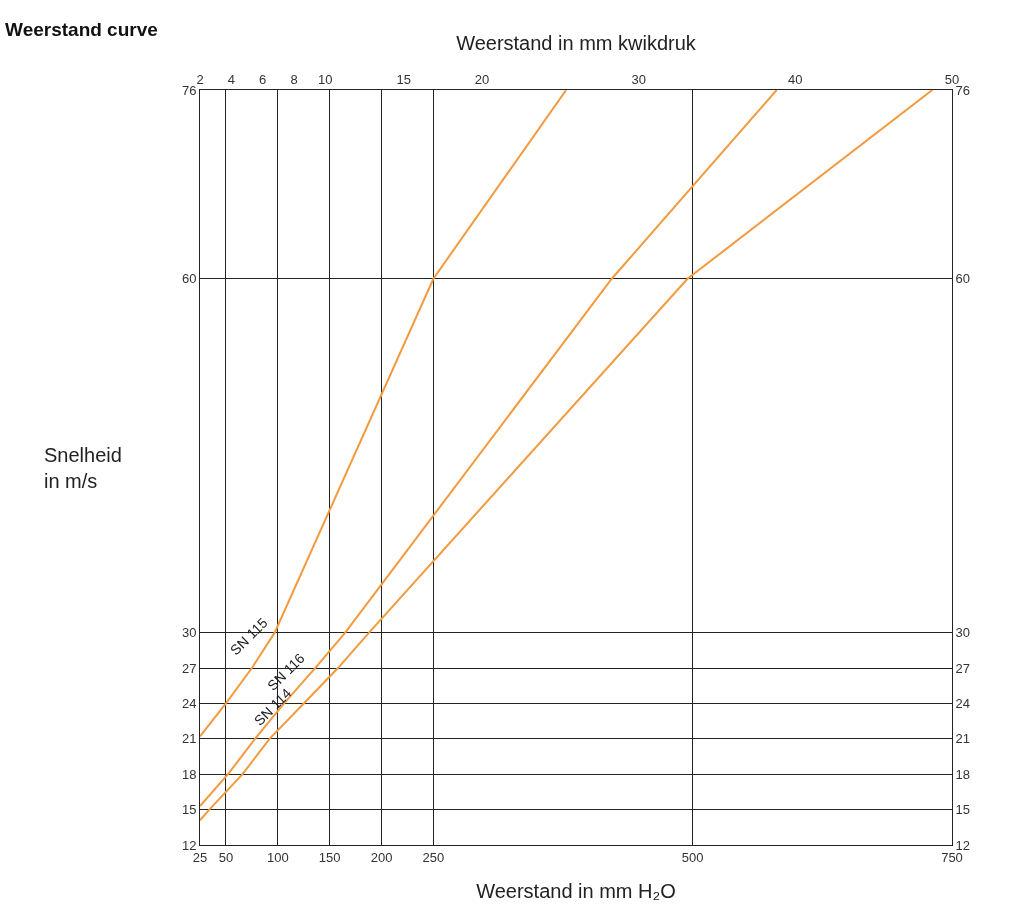 Image resolution: width=1012 pixels, height=920 pixels. Describe the element at coordinates (329, 857) in the screenshot. I see `x-tick-label: 150` at that location.